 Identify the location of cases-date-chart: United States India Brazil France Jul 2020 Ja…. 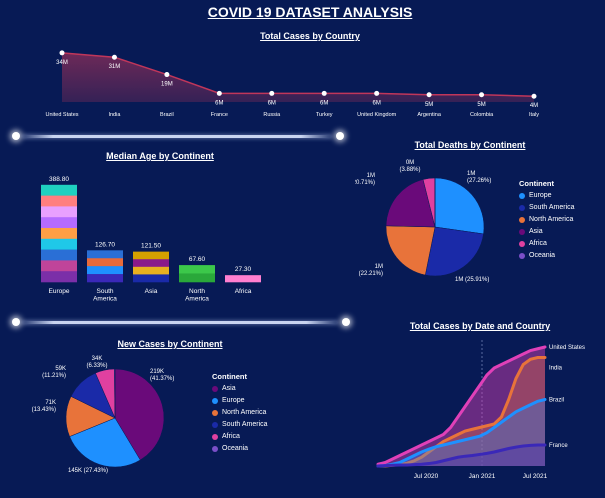
(480, 410).